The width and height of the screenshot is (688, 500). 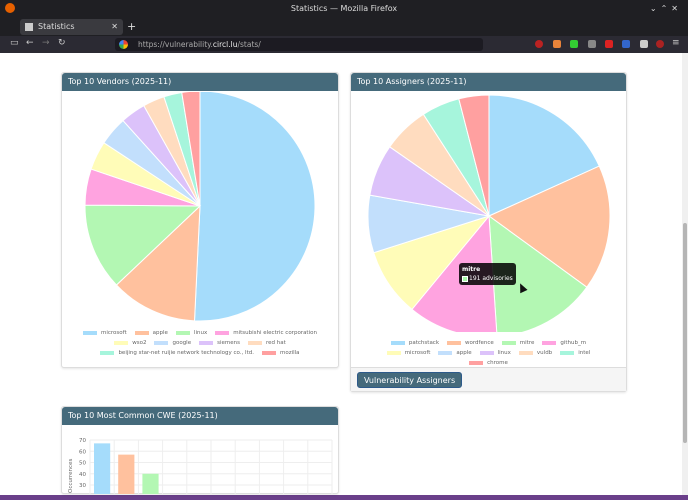 What do you see at coordinates (454, 273) in the screenshot?
I see `pie-slice-github-m` at bounding box center [454, 273].